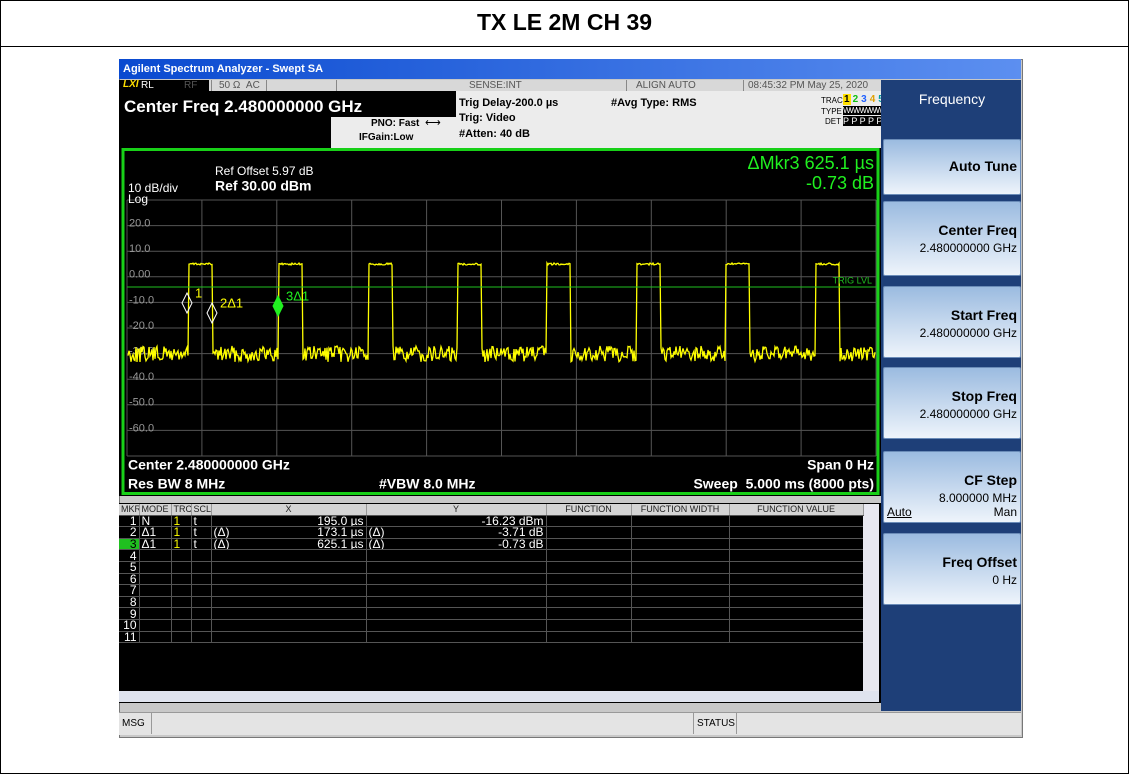 Image resolution: width=1129 pixels, height=774 pixels. I want to click on y-axis-label: 0.00, so click(139, 275).